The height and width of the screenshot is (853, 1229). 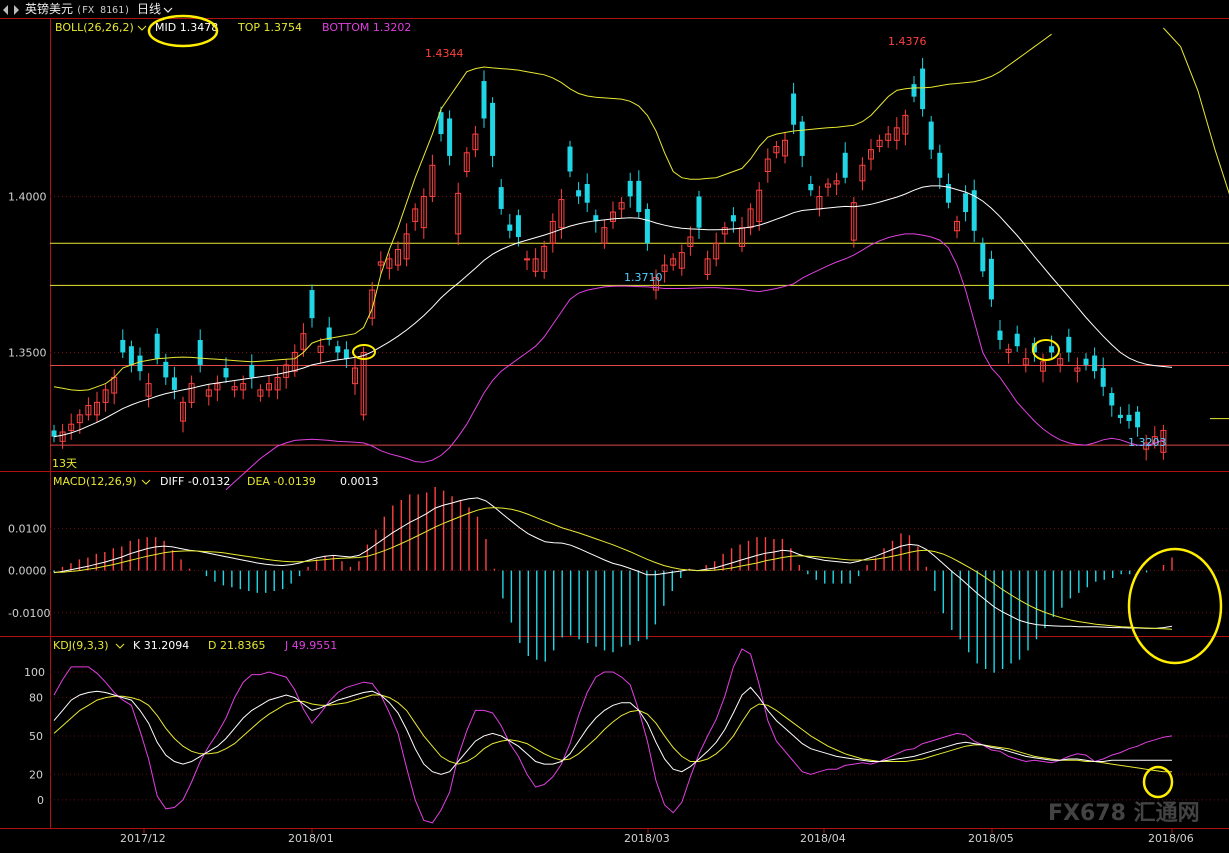 I want to click on x-tick-label: 2018/01, so click(x=311, y=838).